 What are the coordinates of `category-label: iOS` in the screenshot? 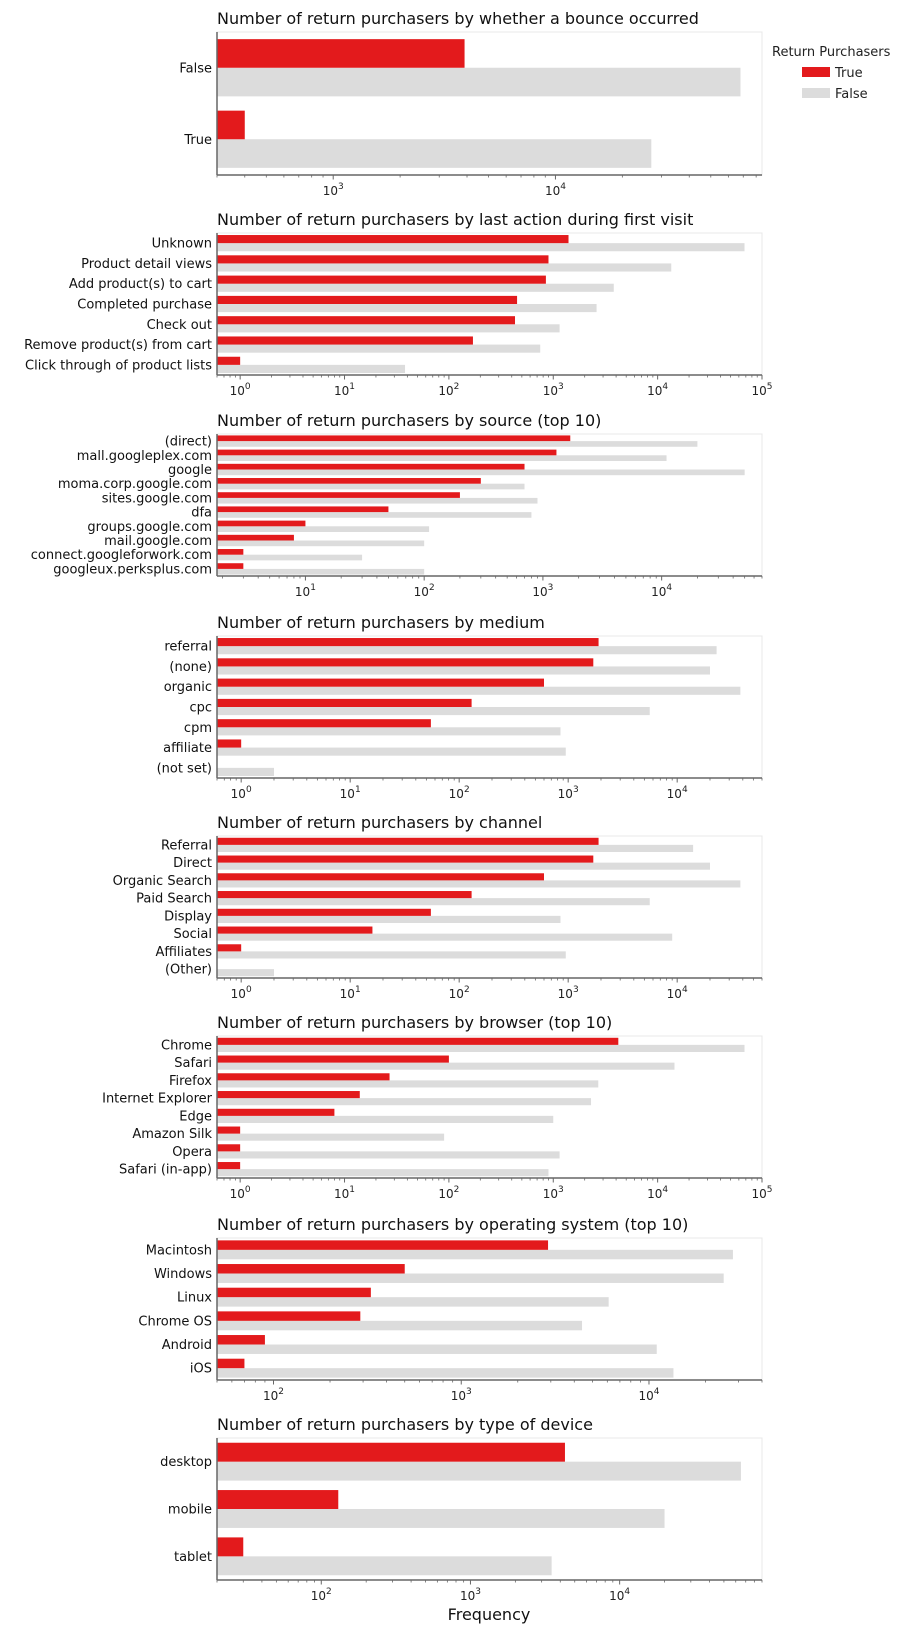 It's located at (201, 1369).